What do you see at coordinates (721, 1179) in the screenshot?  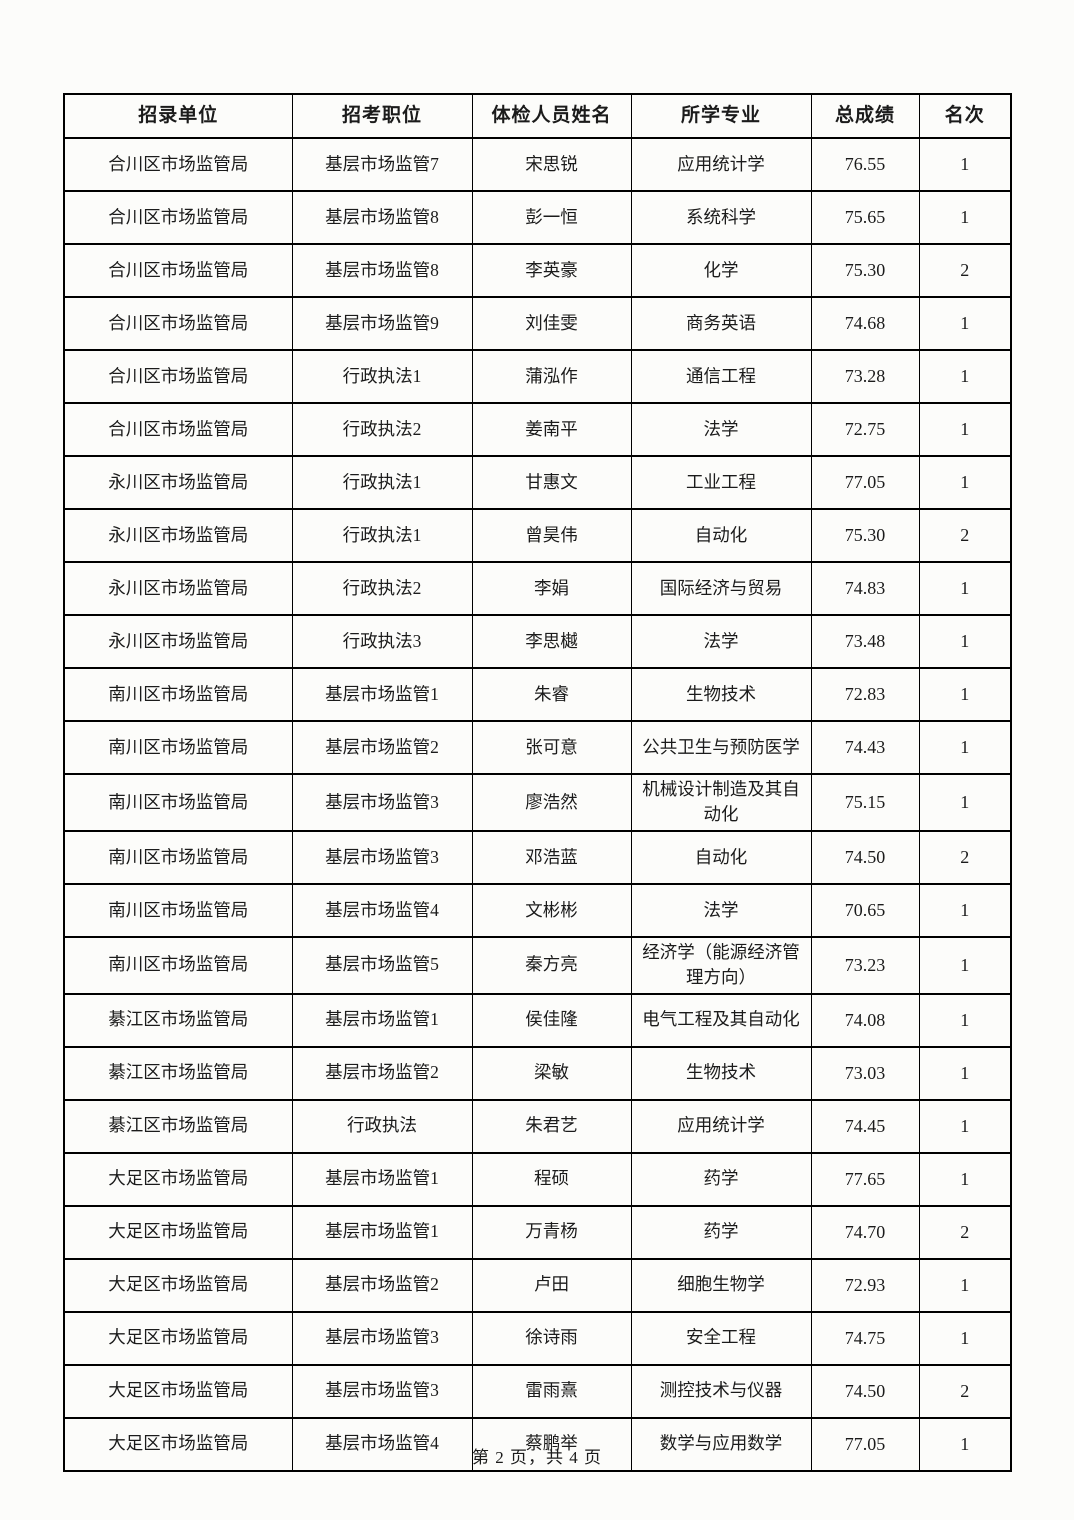 I see `table-cell: 药学` at bounding box center [721, 1179].